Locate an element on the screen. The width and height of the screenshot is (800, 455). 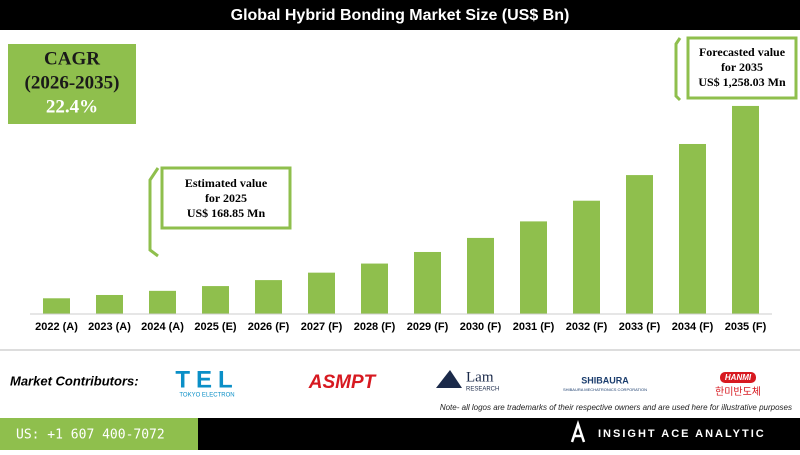
brand-icon is located at coordinates (578, 431).